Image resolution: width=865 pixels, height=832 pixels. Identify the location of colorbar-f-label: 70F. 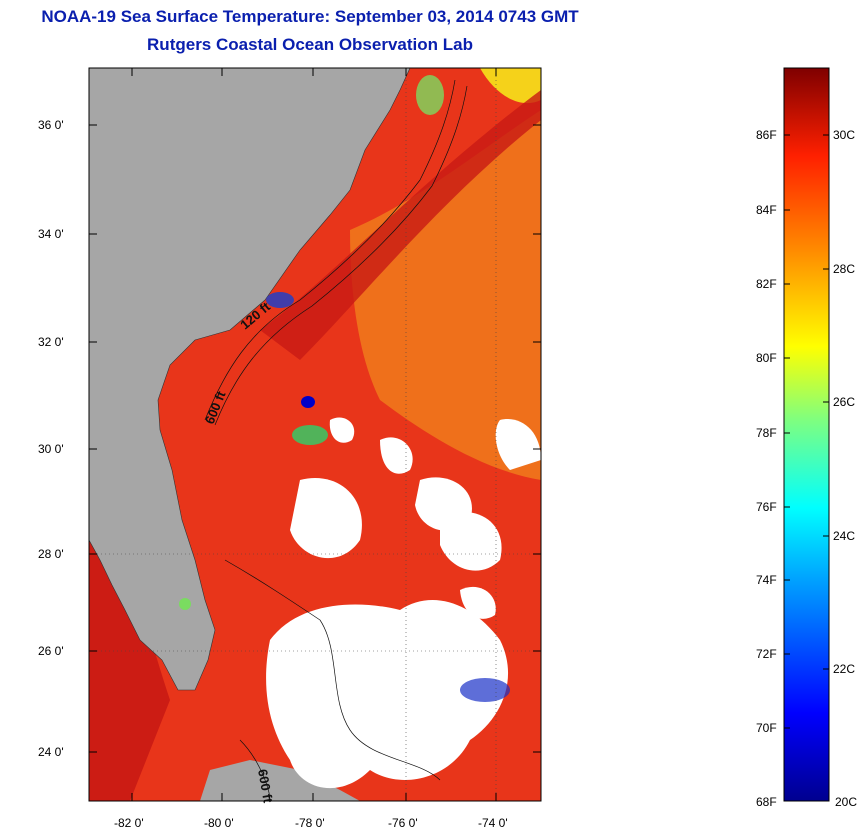
(766, 728).